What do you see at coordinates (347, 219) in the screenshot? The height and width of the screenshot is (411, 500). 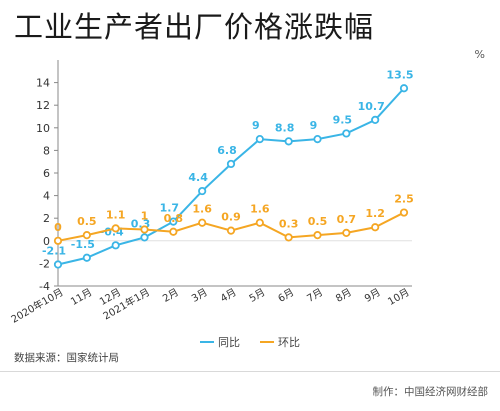 I see `data-label-mom: 0.7` at bounding box center [347, 219].